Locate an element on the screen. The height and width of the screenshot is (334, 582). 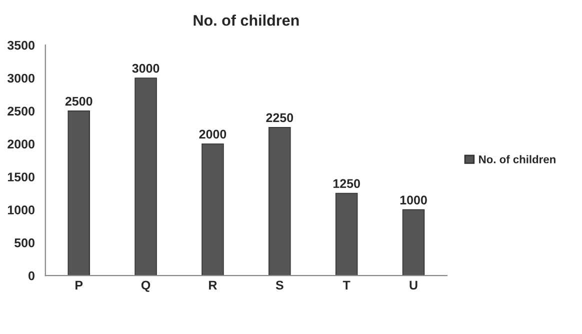
data-label: 2000 is located at coordinates (212, 134).